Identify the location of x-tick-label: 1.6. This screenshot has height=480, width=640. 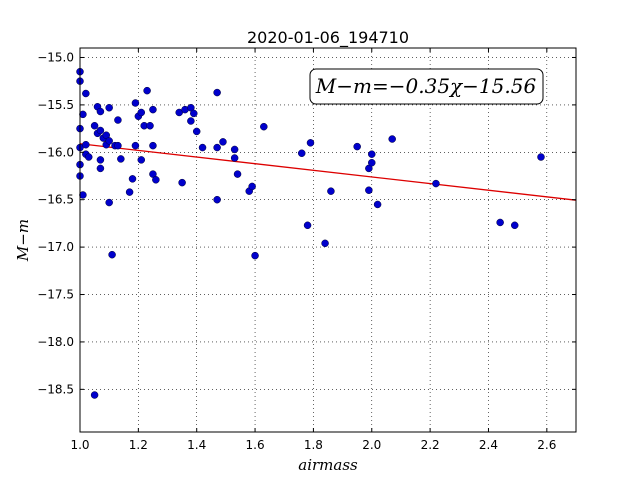
(255, 445).